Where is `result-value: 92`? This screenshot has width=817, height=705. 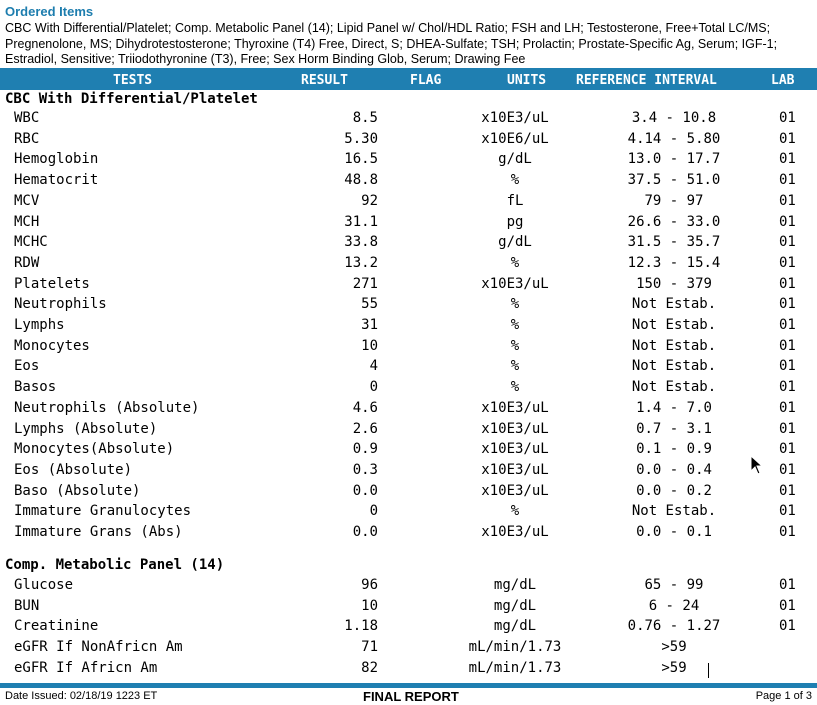 result-value: 92 is located at coordinates (369, 200).